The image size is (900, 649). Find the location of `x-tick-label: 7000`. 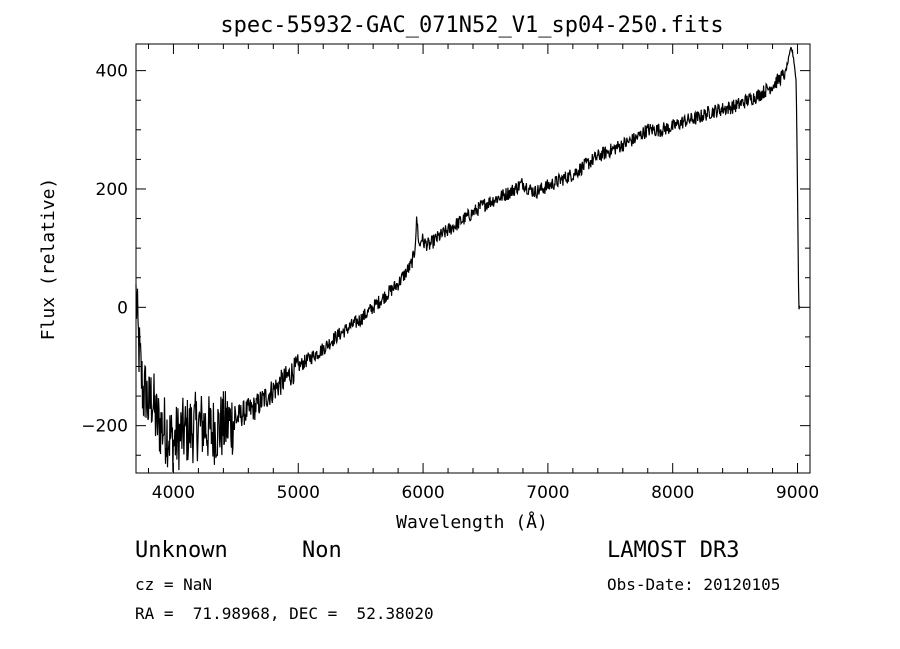

x-tick-label: 7000 is located at coordinates (547, 493).